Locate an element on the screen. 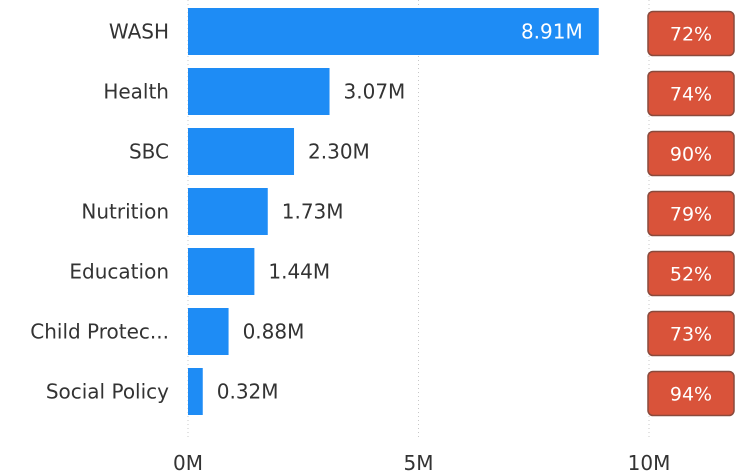 The image size is (753, 475). x-tick-label: 10M is located at coordinates (649, 463).